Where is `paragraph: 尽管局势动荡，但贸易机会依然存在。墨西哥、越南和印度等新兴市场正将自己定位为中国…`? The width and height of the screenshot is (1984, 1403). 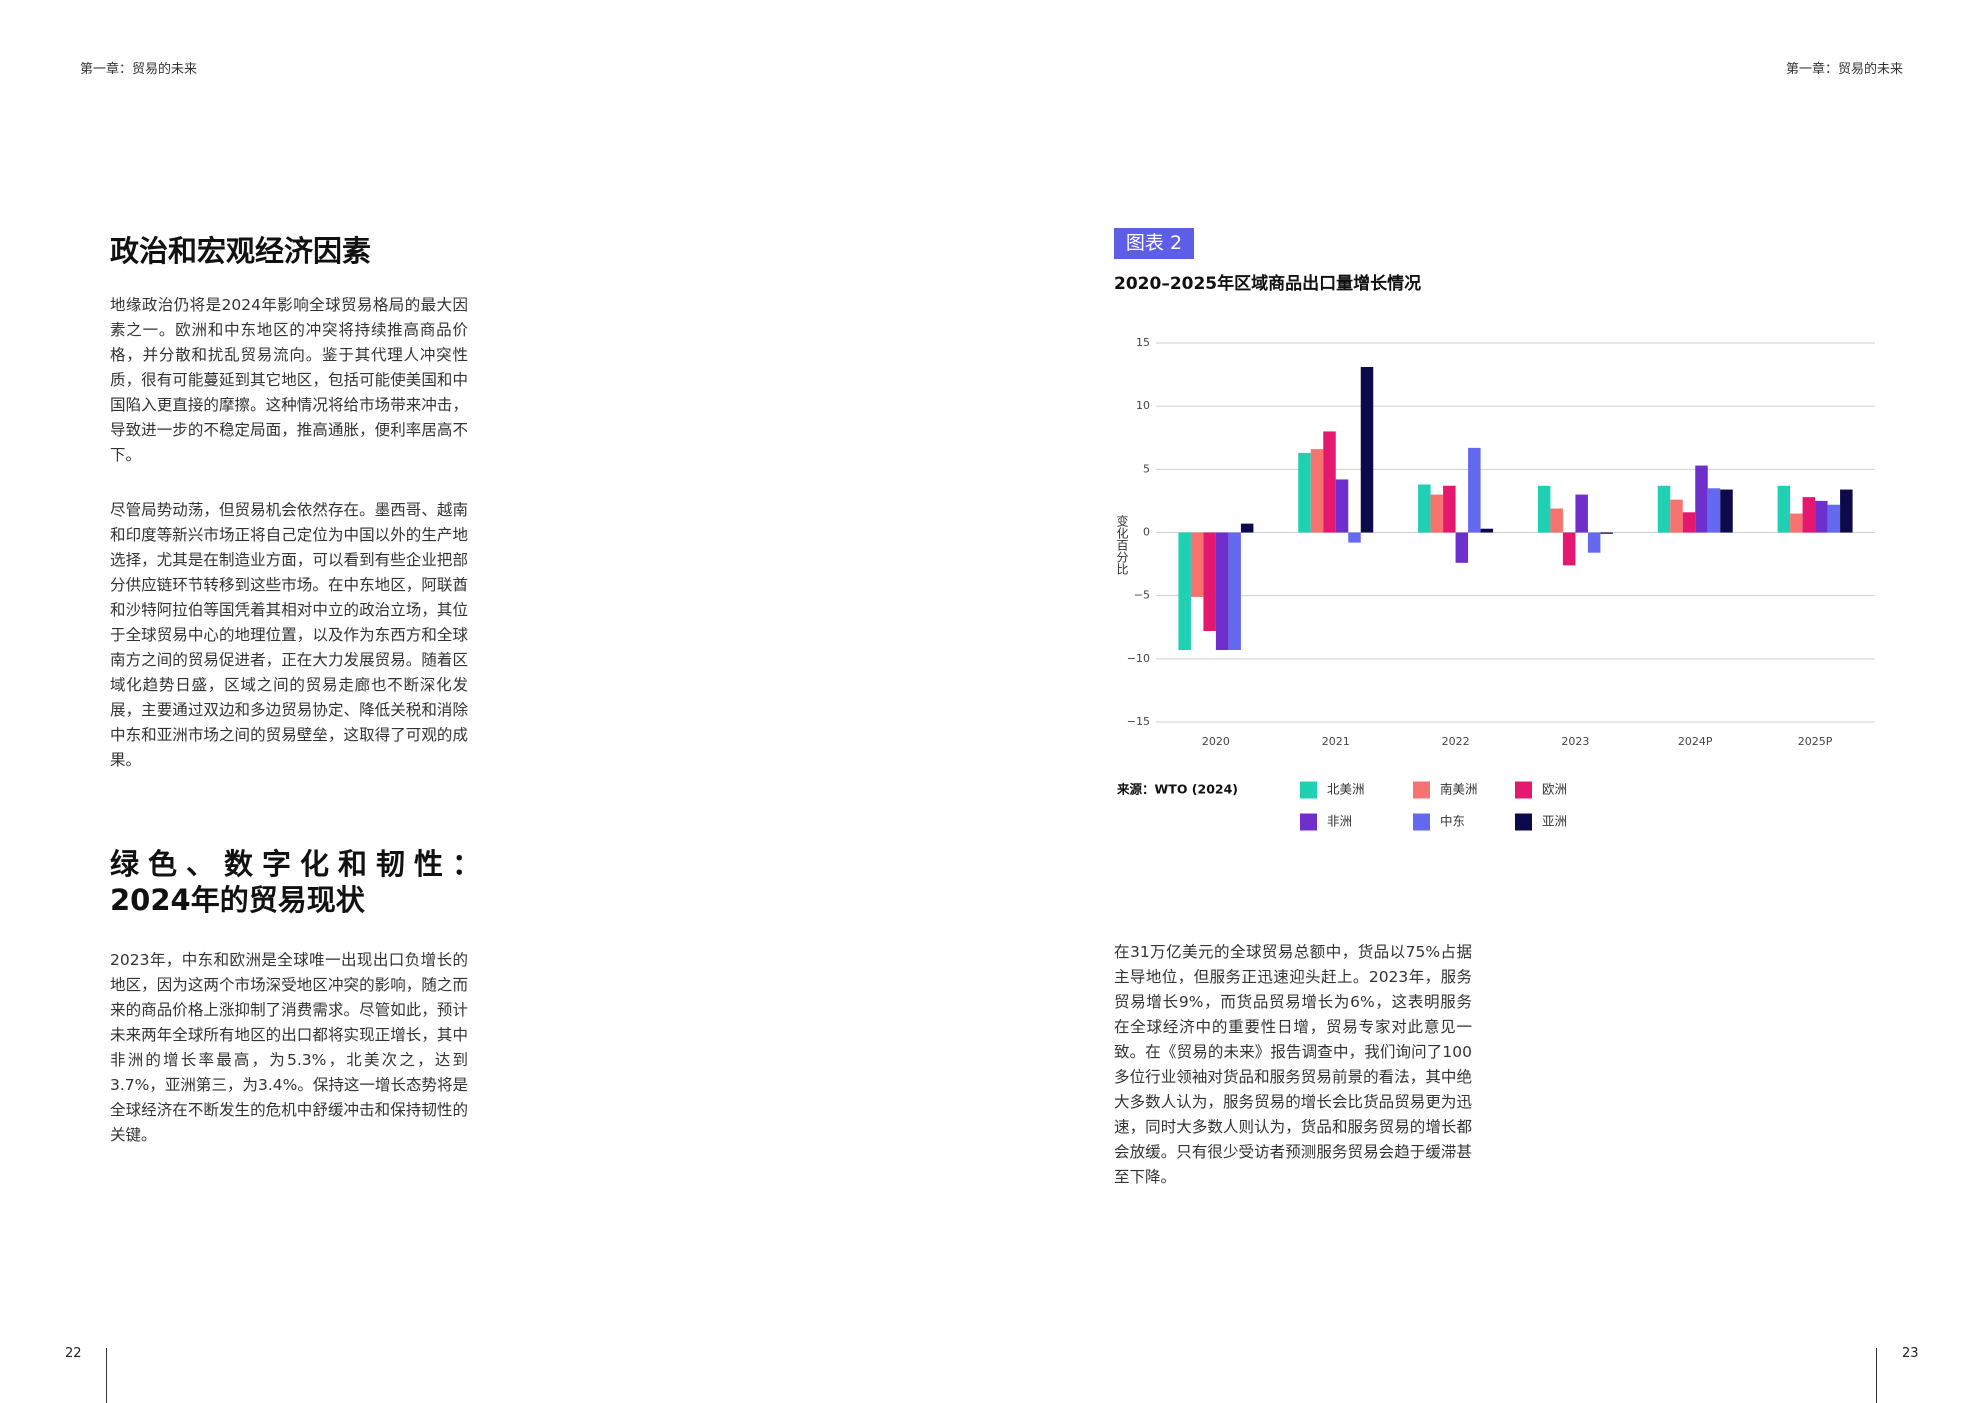
paragraph: 尽管局势动荡，但贸易机会依然存在。墨西哥、越南和印度等新兴市场正将自己定位为中国… is located at coordinates (289, 635).